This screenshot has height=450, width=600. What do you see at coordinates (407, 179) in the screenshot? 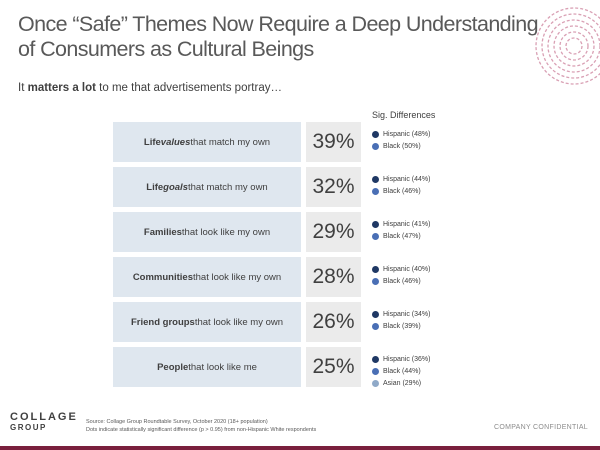
I see `sig-difference-text: Hispanic (44%)` at bounding box center [407, 179].